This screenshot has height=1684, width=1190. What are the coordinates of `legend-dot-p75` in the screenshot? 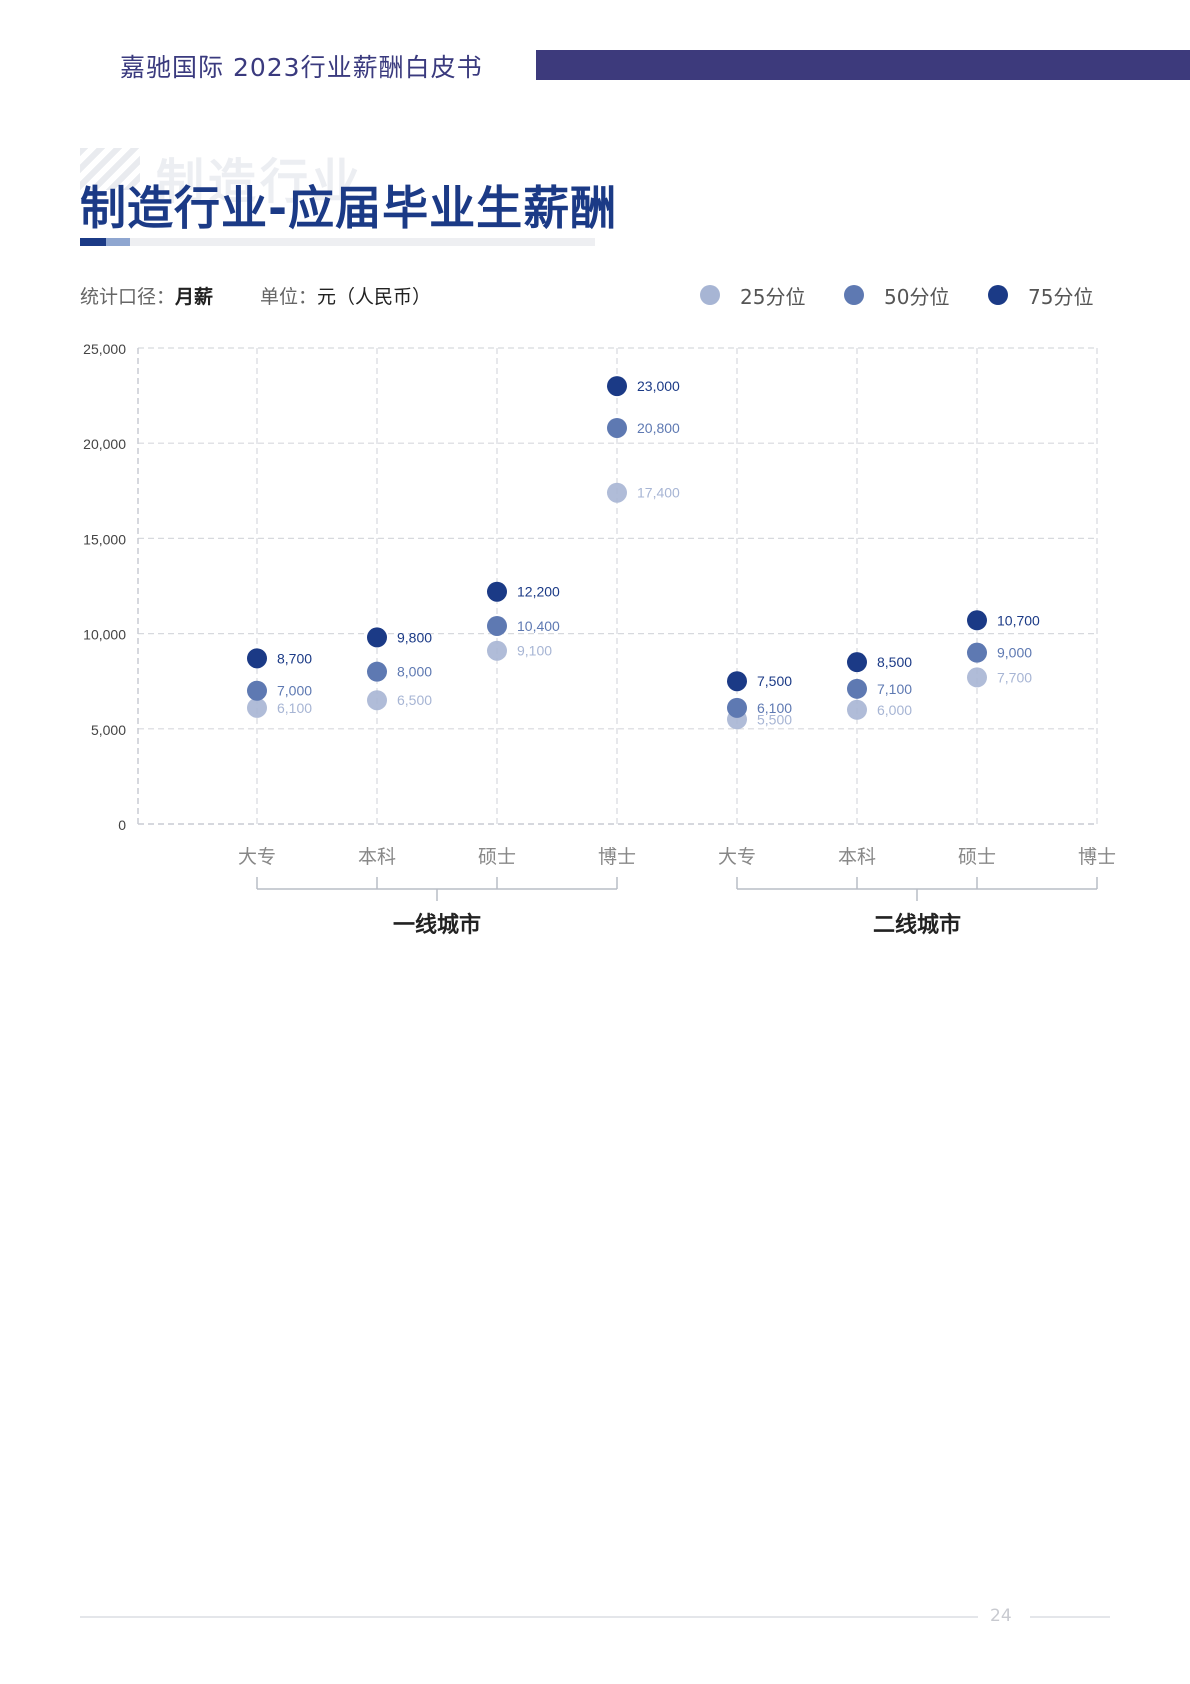 It's located at (998, 295).